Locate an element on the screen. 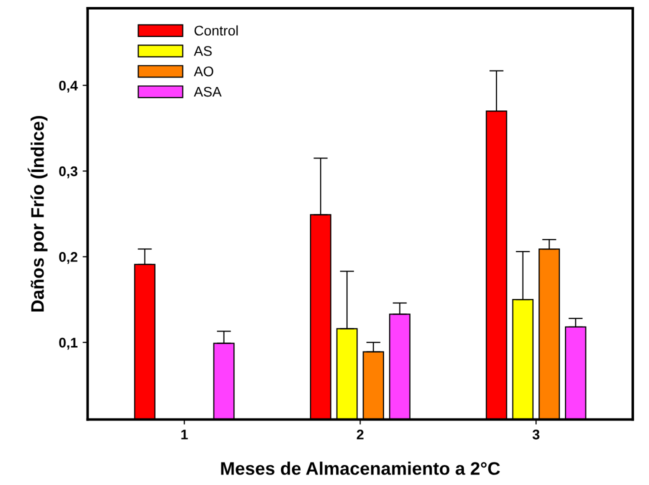 The image size is (649, 485). x-tick-label: 1 is located at coordinates (184, 435).